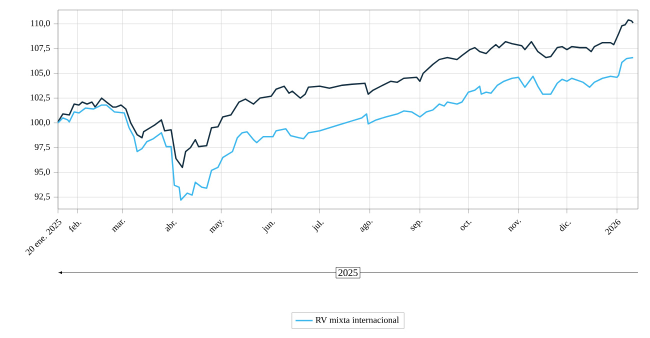 The height and width of the screenshot is (338, 650). What do you see at coordinates (40, 74) in the screenshot?
I see `y-tick-label: 105,0` at bounding box center [40, 74].